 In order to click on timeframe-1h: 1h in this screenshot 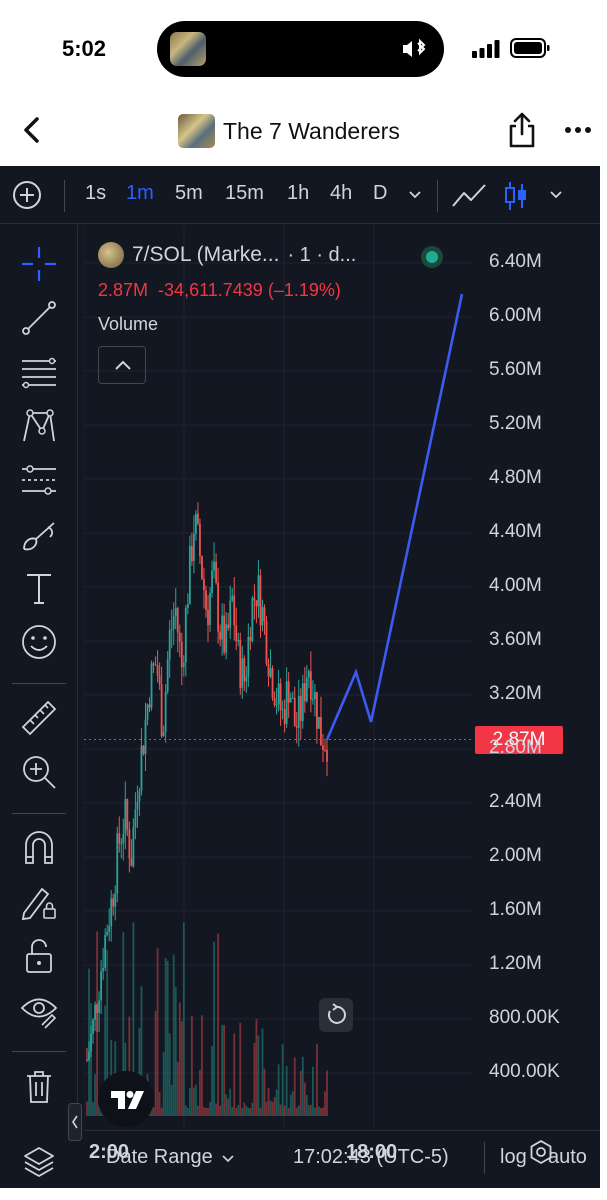, I will do `click(298, 193)`.